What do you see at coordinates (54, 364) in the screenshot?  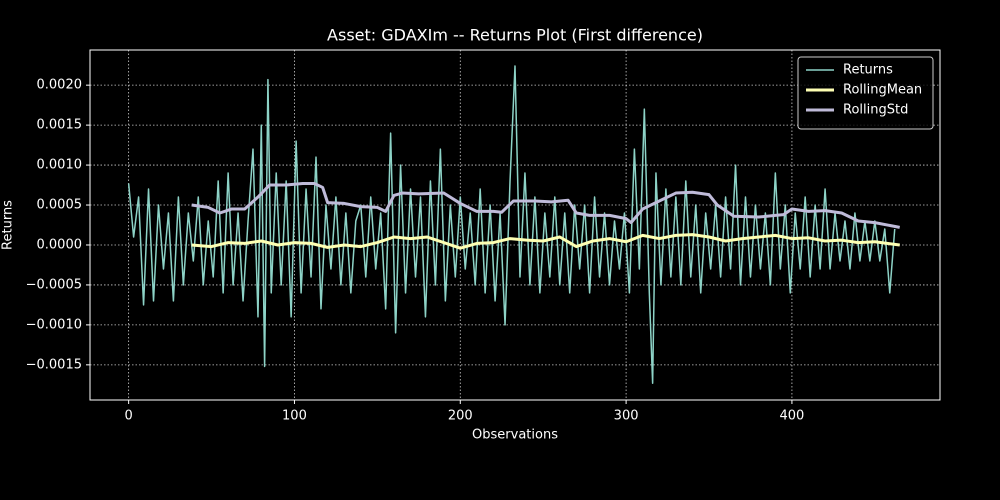 I see `y-tick-label: −0.0015` at bounding box center [54, 364].